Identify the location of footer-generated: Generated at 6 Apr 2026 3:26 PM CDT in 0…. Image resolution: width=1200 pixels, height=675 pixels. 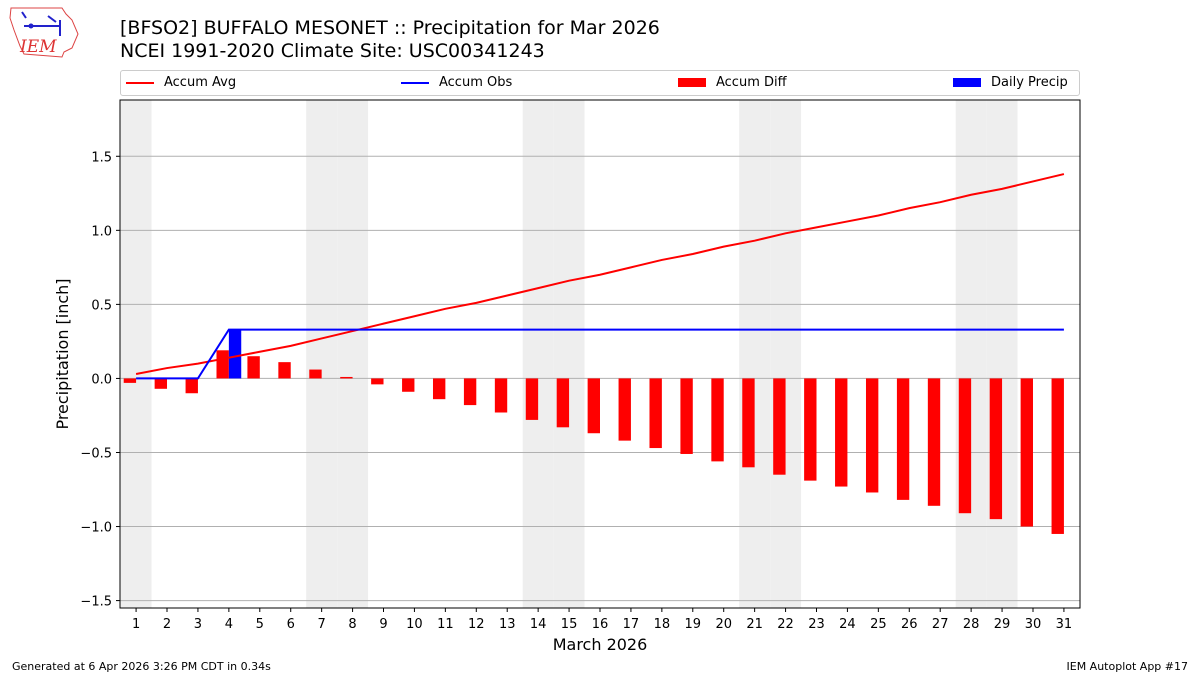
(141, 666).